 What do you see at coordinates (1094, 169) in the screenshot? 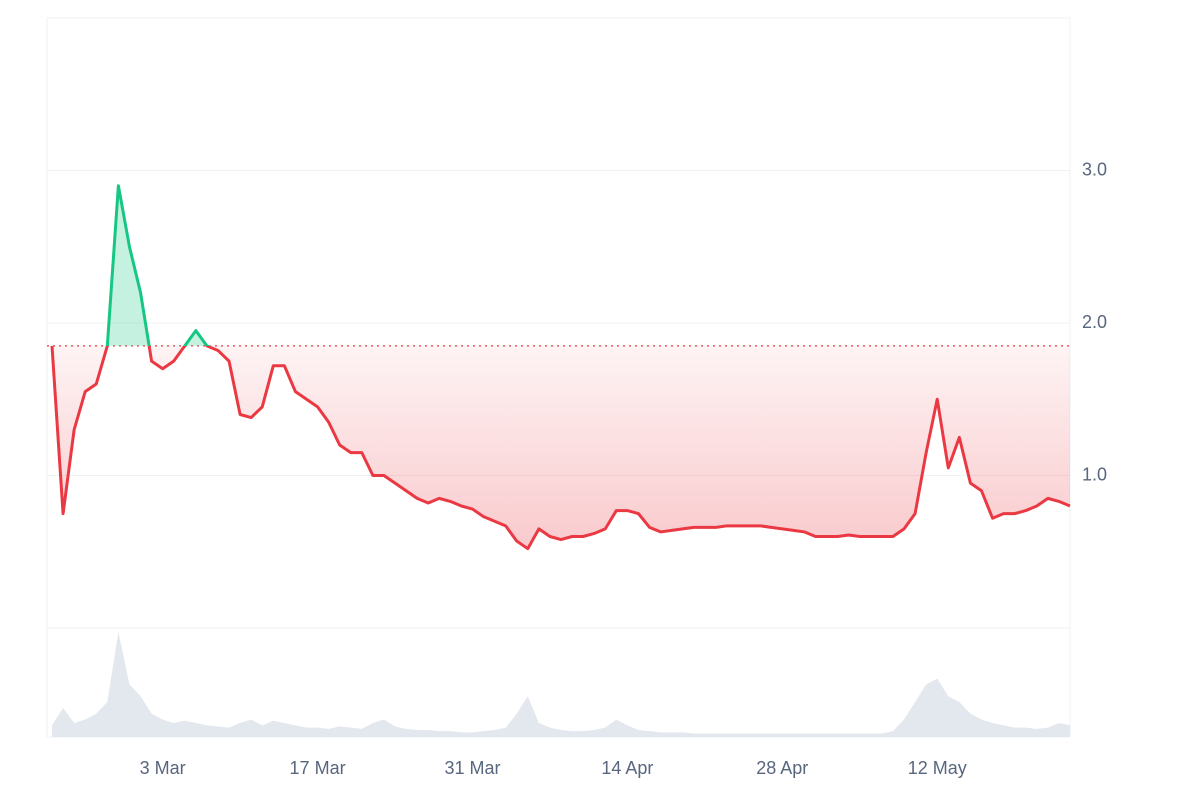
I see `y-tick-label: 3.0` at bounding box center [1094, 169].